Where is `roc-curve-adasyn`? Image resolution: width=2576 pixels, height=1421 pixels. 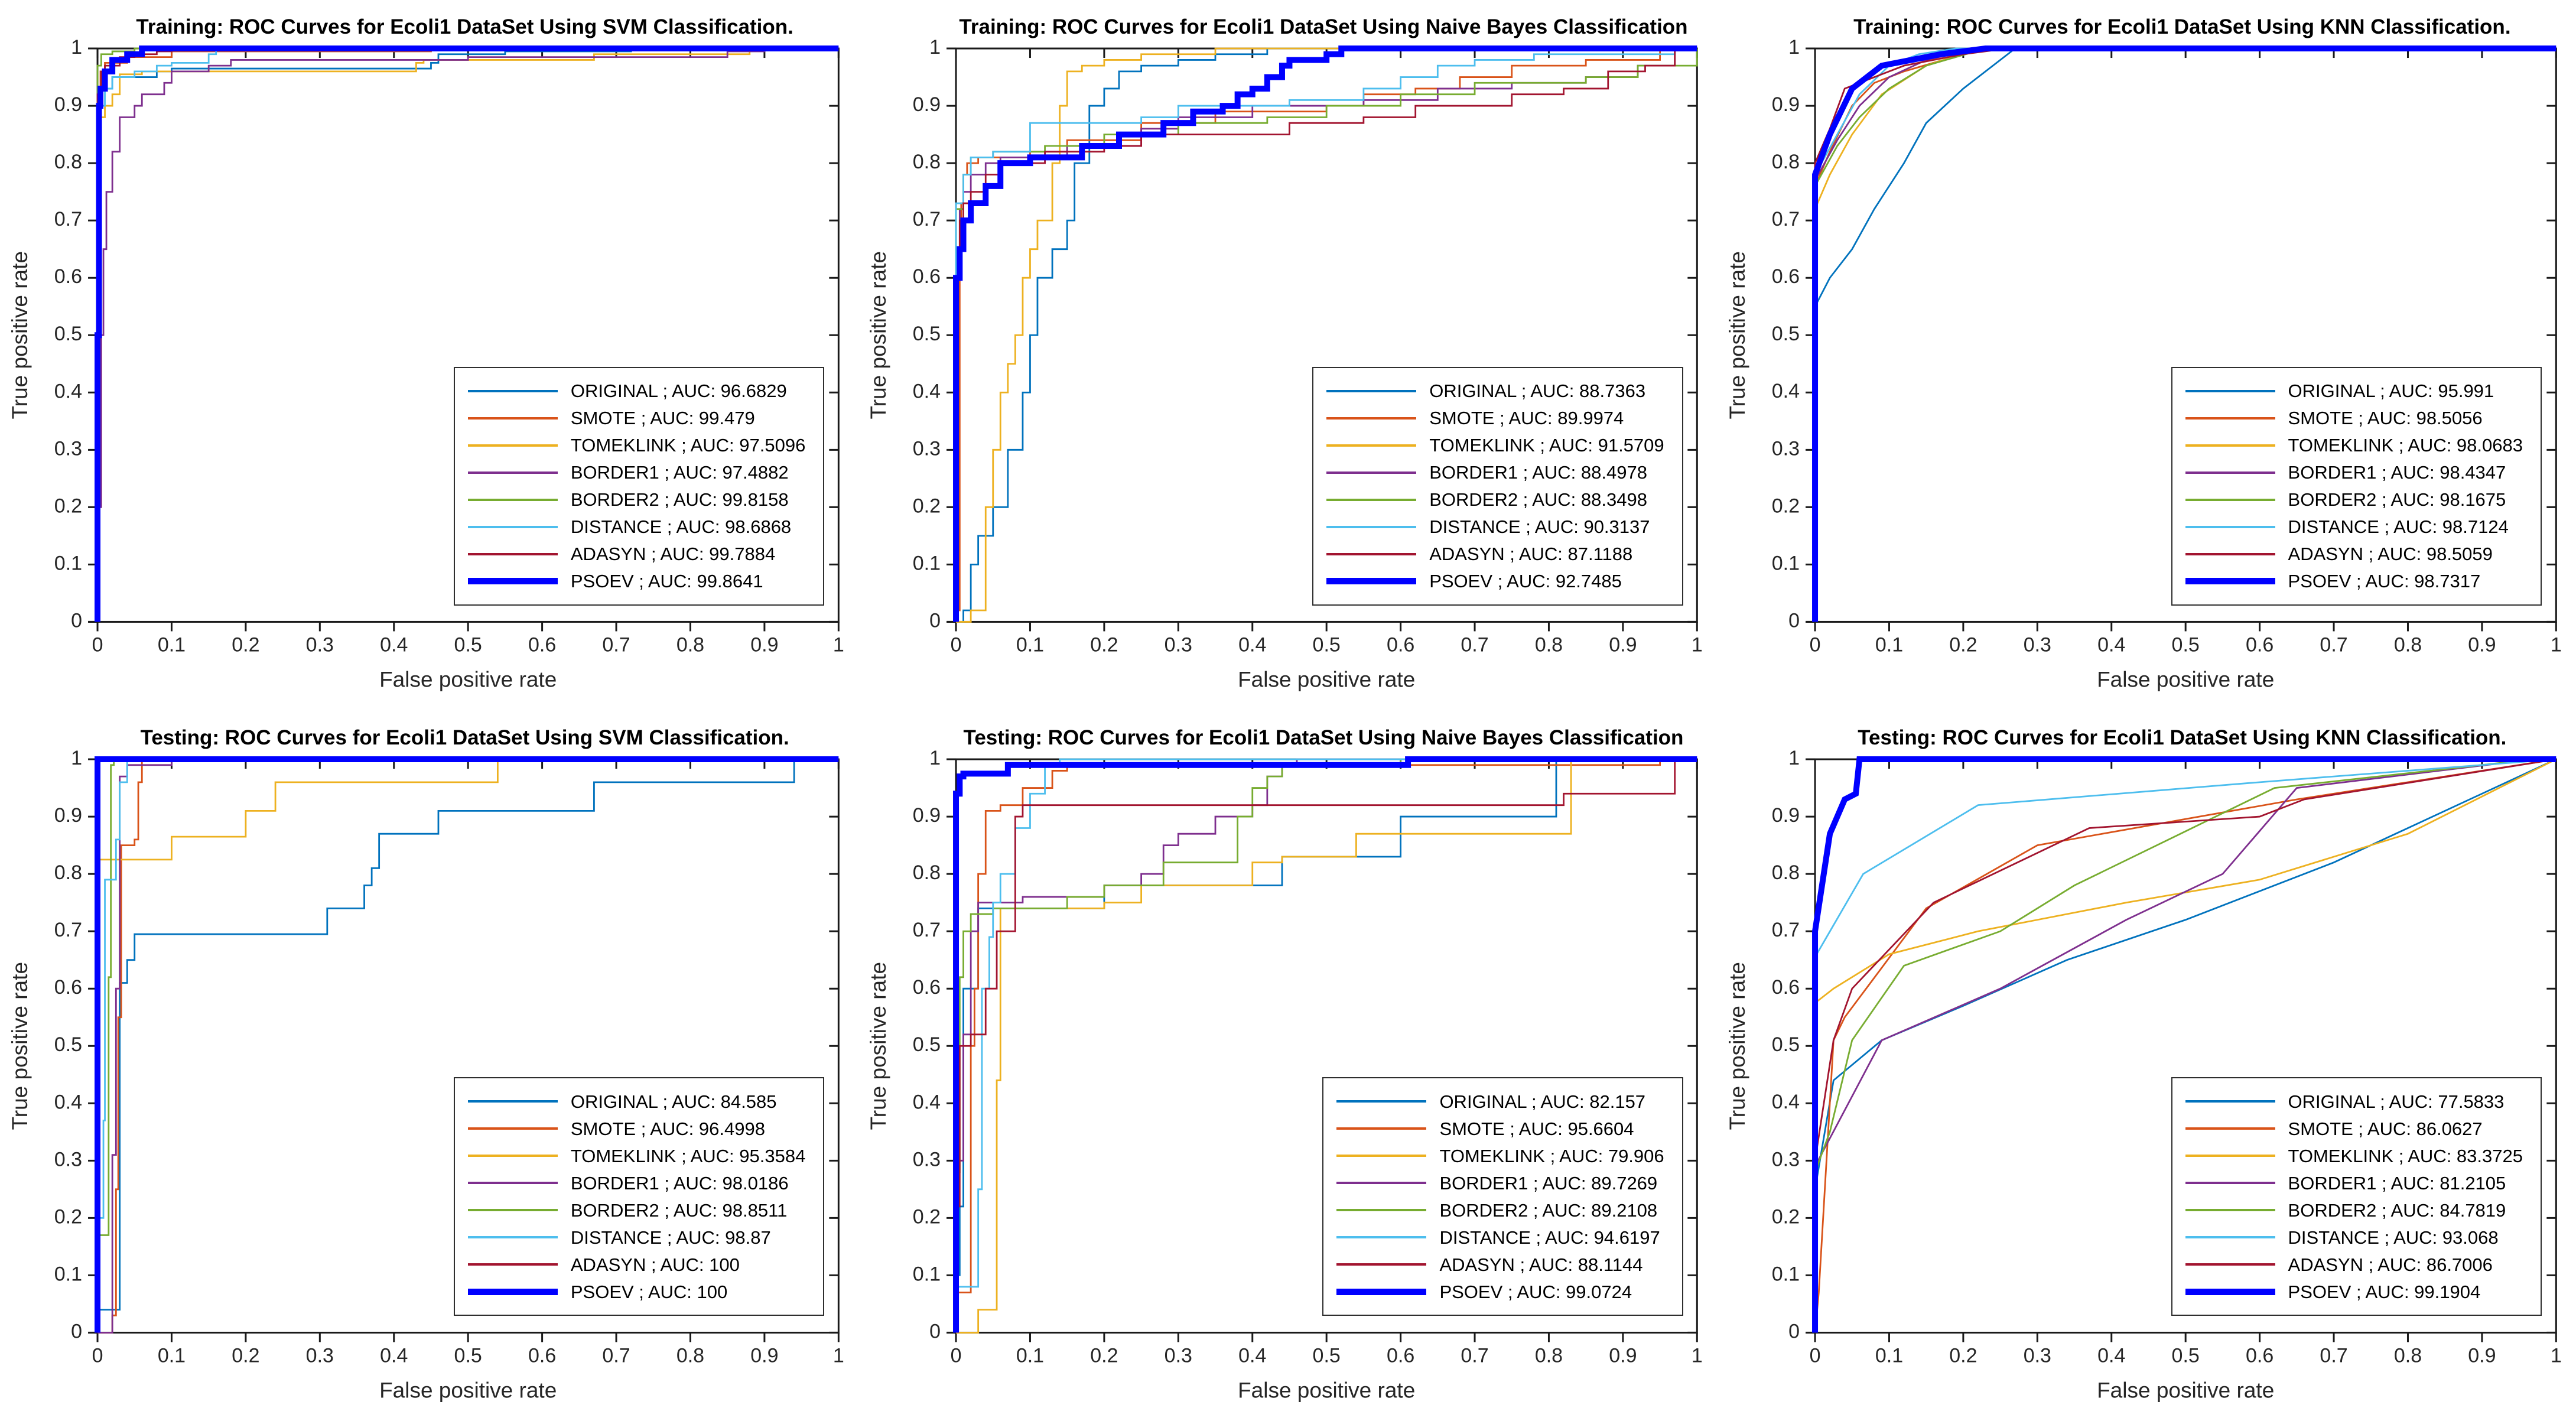
roc-curve-adasyn is located at coordinates (1326, 1045).